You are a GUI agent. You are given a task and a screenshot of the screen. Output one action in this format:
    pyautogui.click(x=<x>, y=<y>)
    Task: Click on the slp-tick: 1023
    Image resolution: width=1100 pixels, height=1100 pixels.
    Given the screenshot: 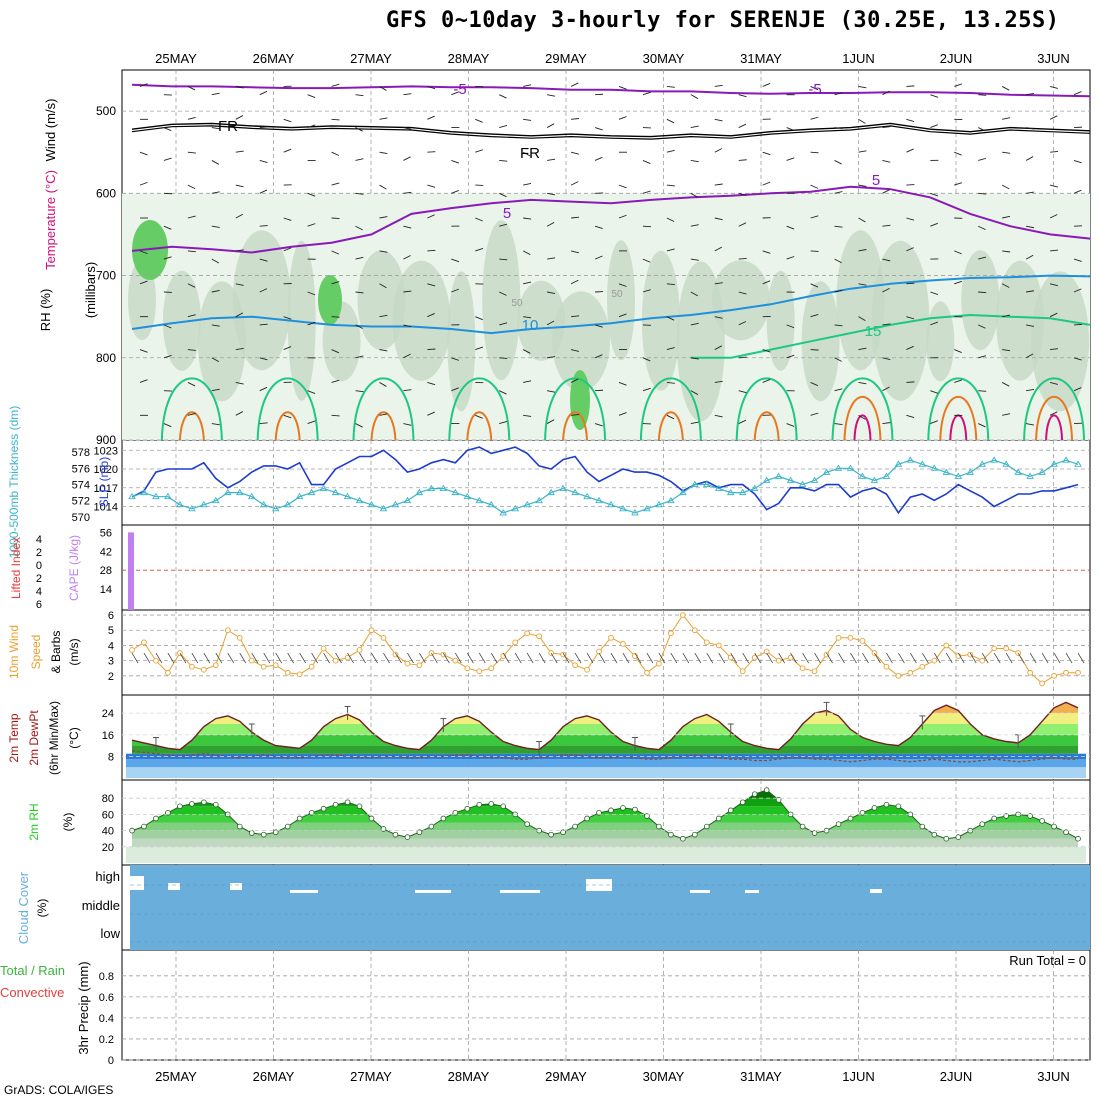 What is the action you would take?
    pyautogui.click(x=106, y=451)
    